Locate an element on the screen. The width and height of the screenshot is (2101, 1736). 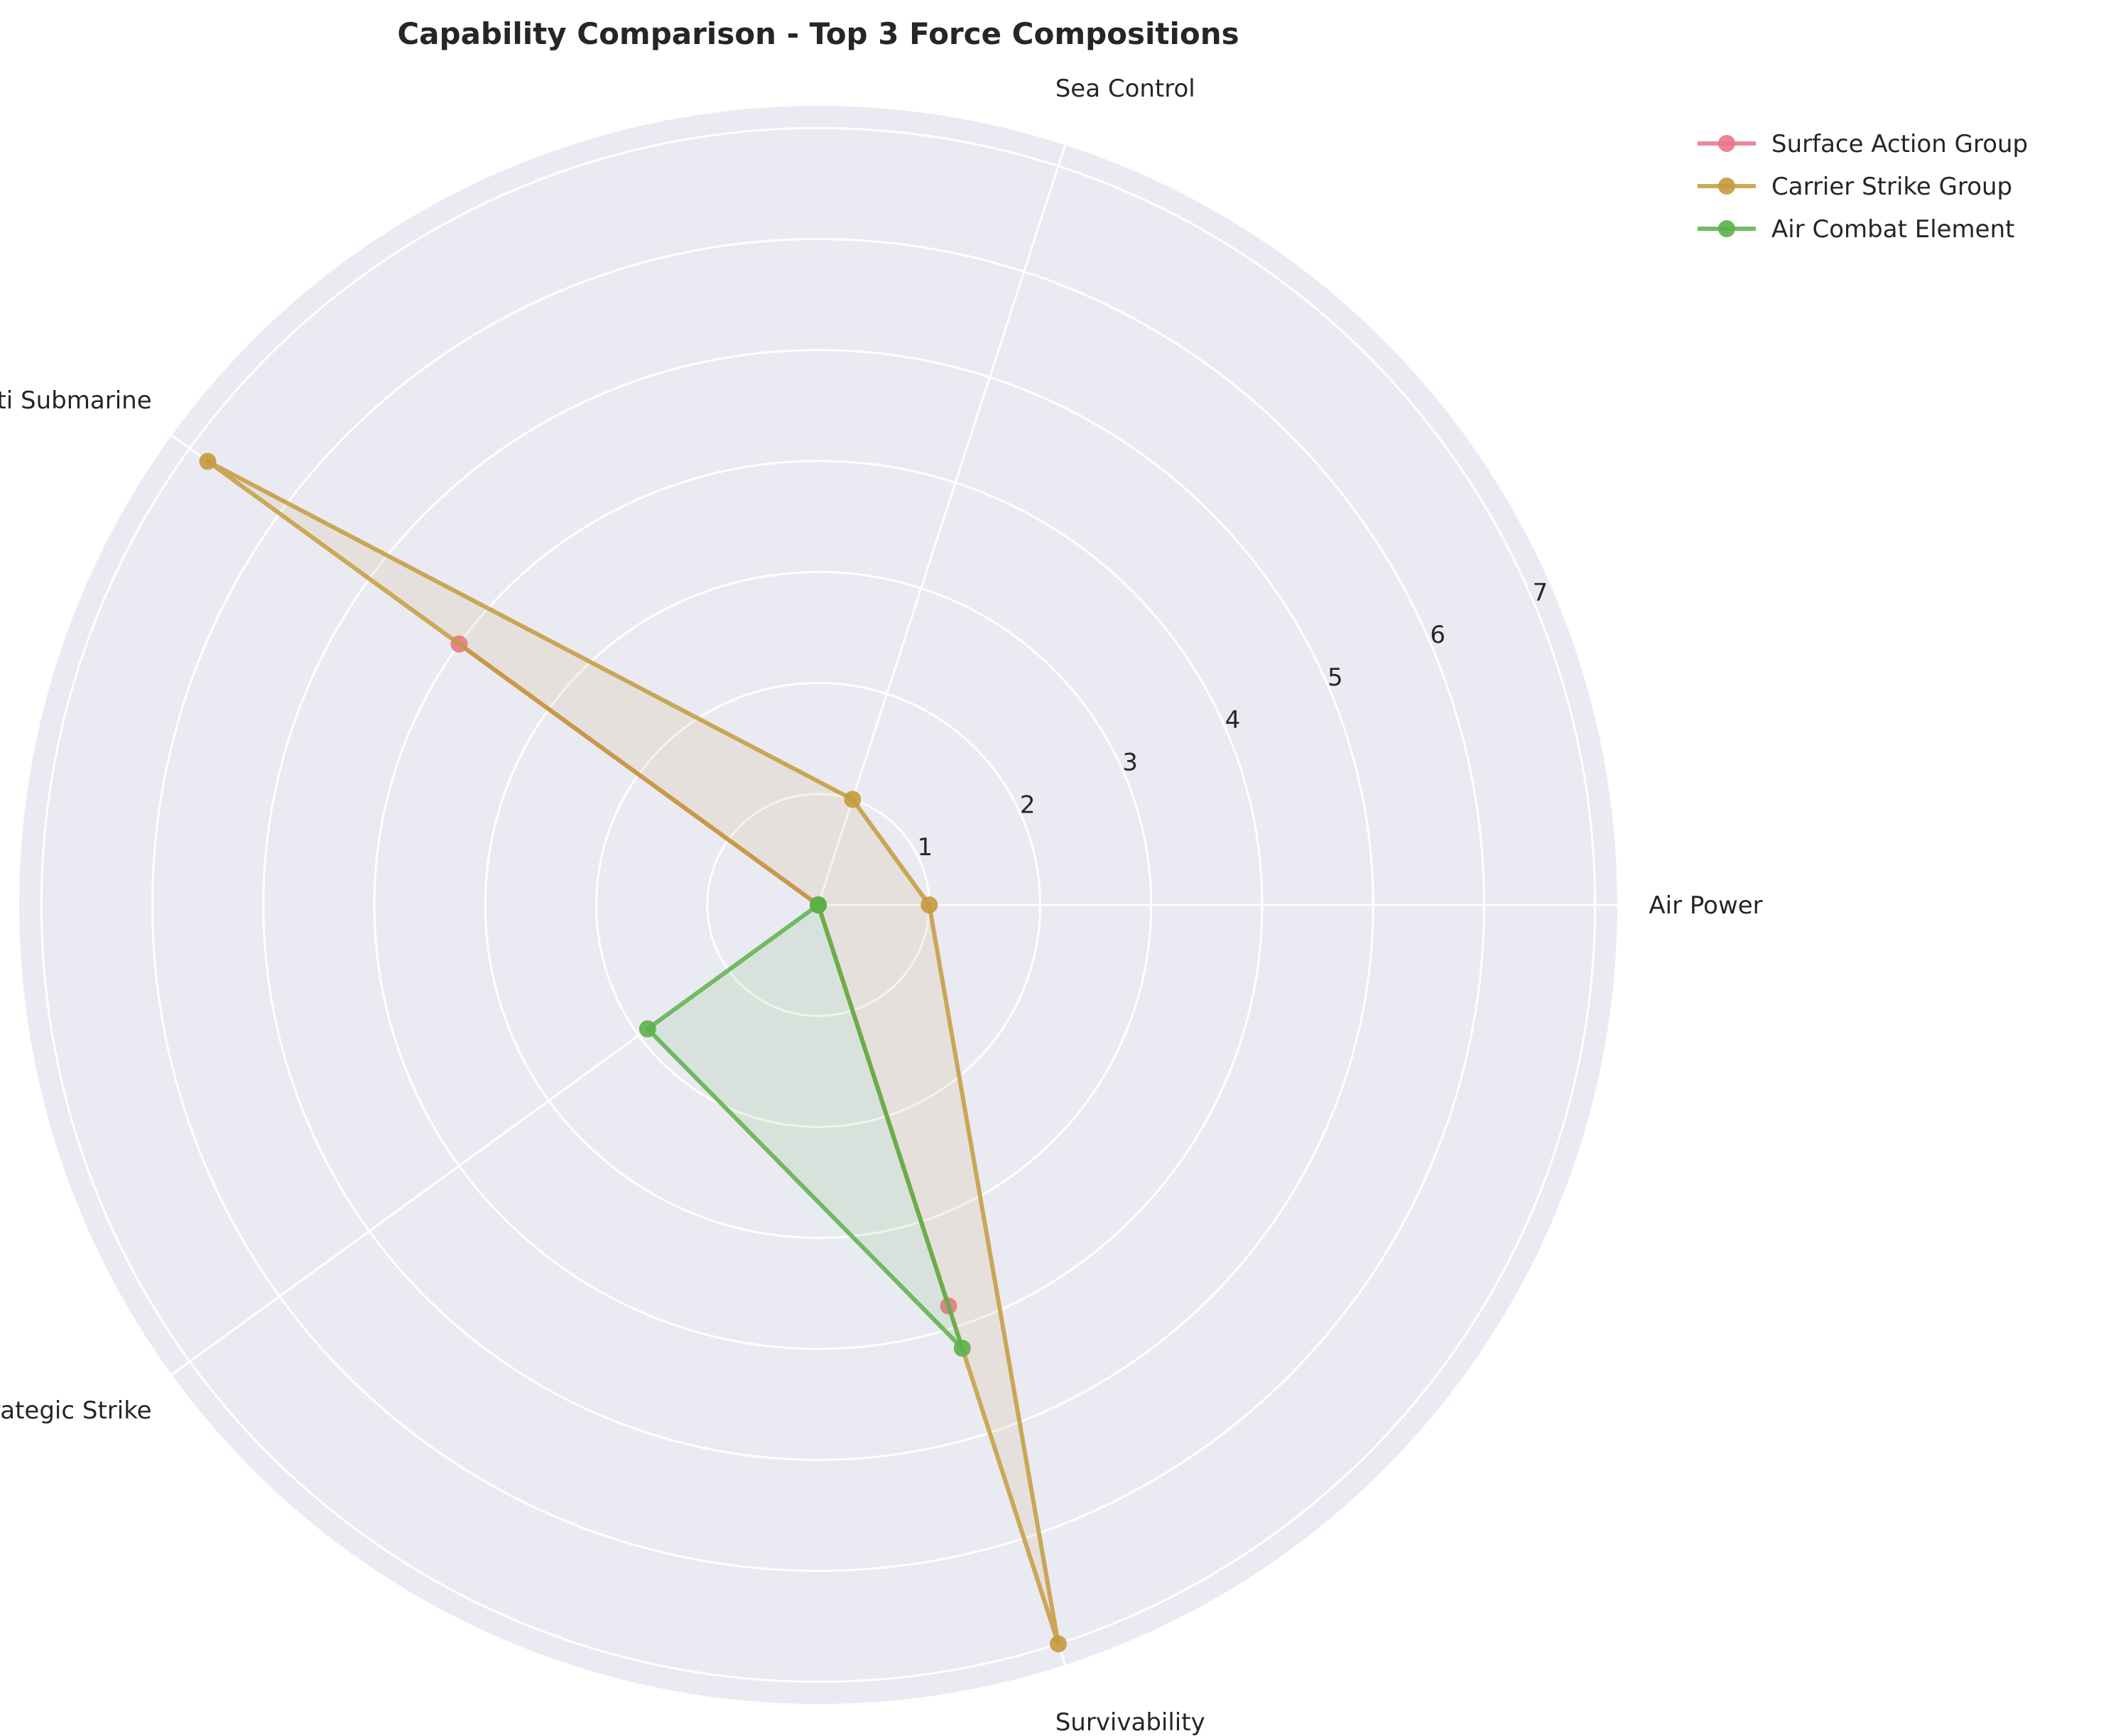
tick-label: 1 is located at coordinates (925, 847).